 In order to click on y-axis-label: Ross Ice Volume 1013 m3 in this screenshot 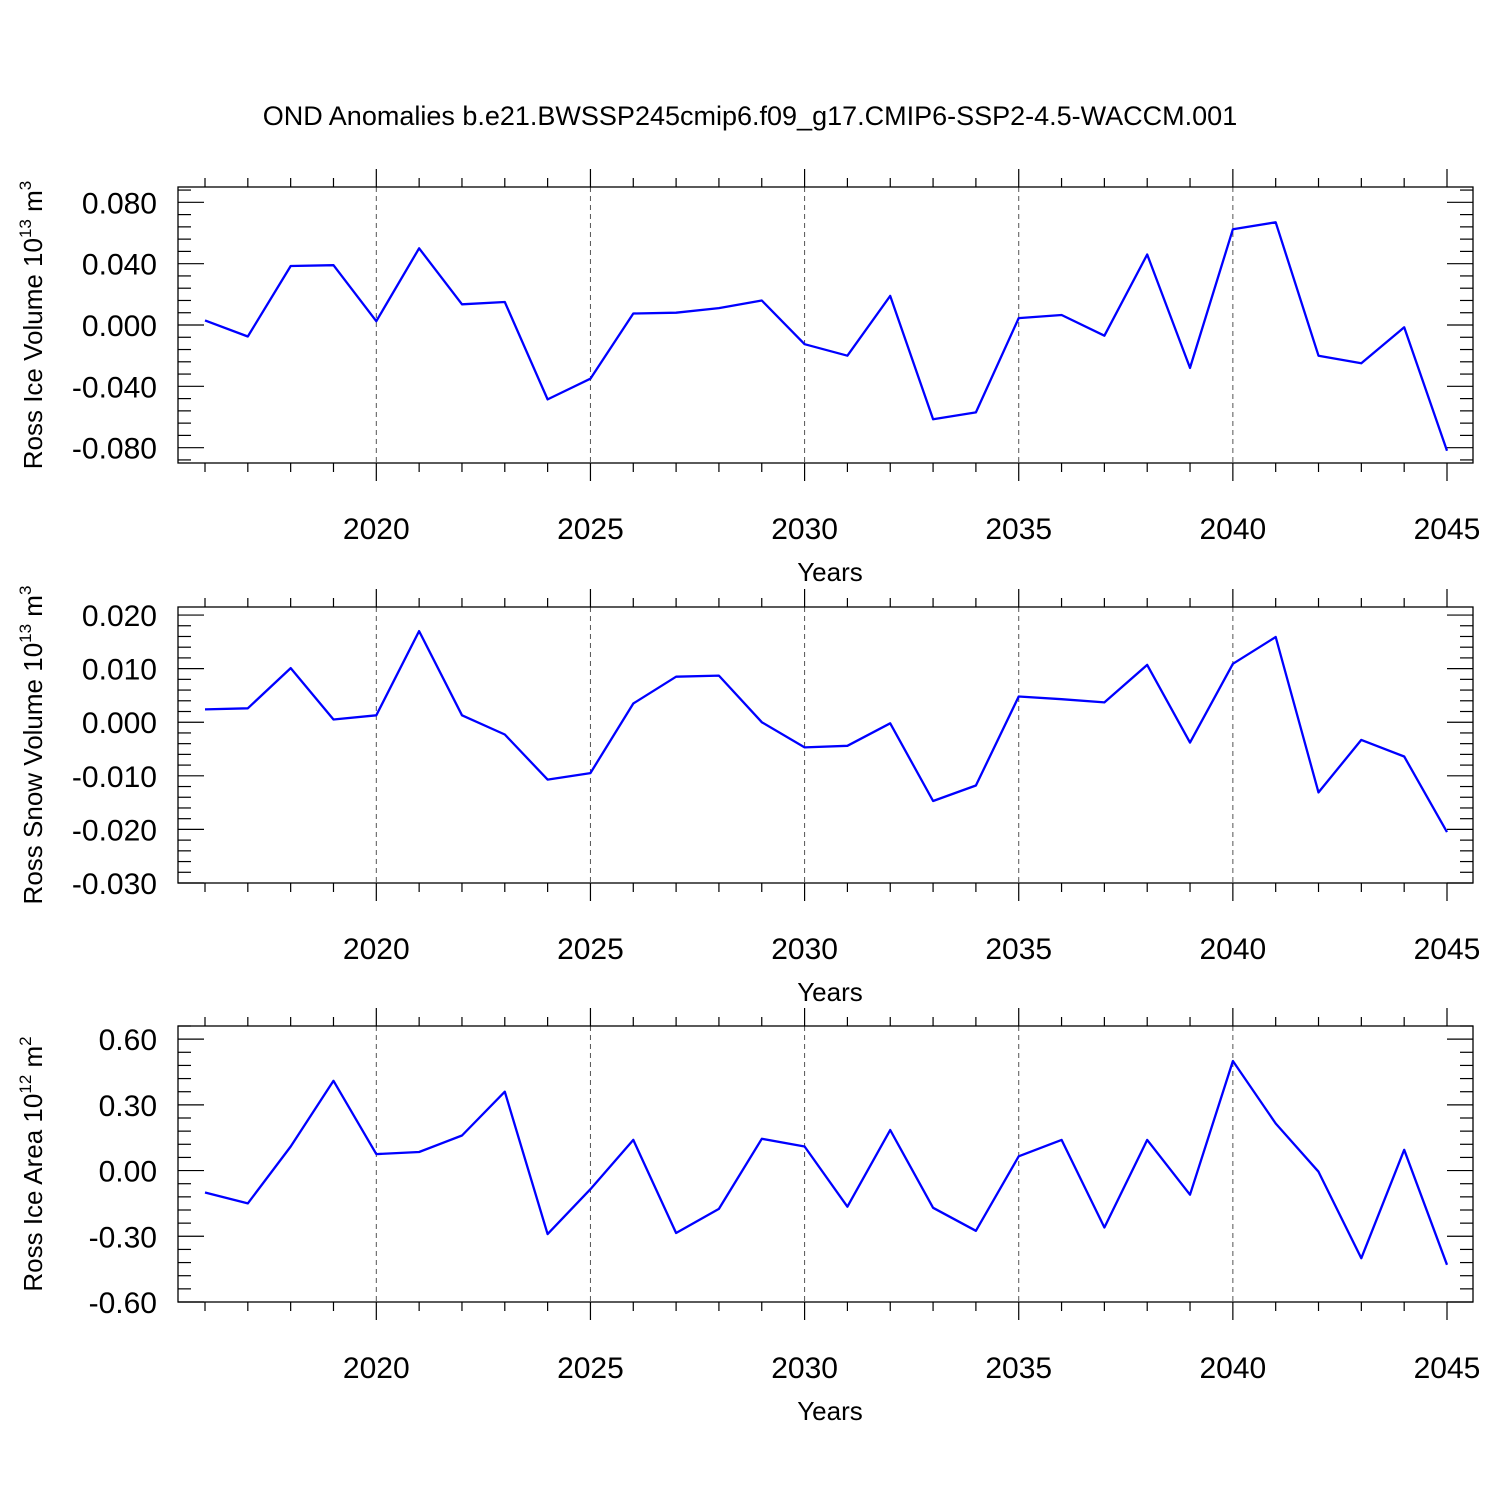, I will do `click(32, 325)`.